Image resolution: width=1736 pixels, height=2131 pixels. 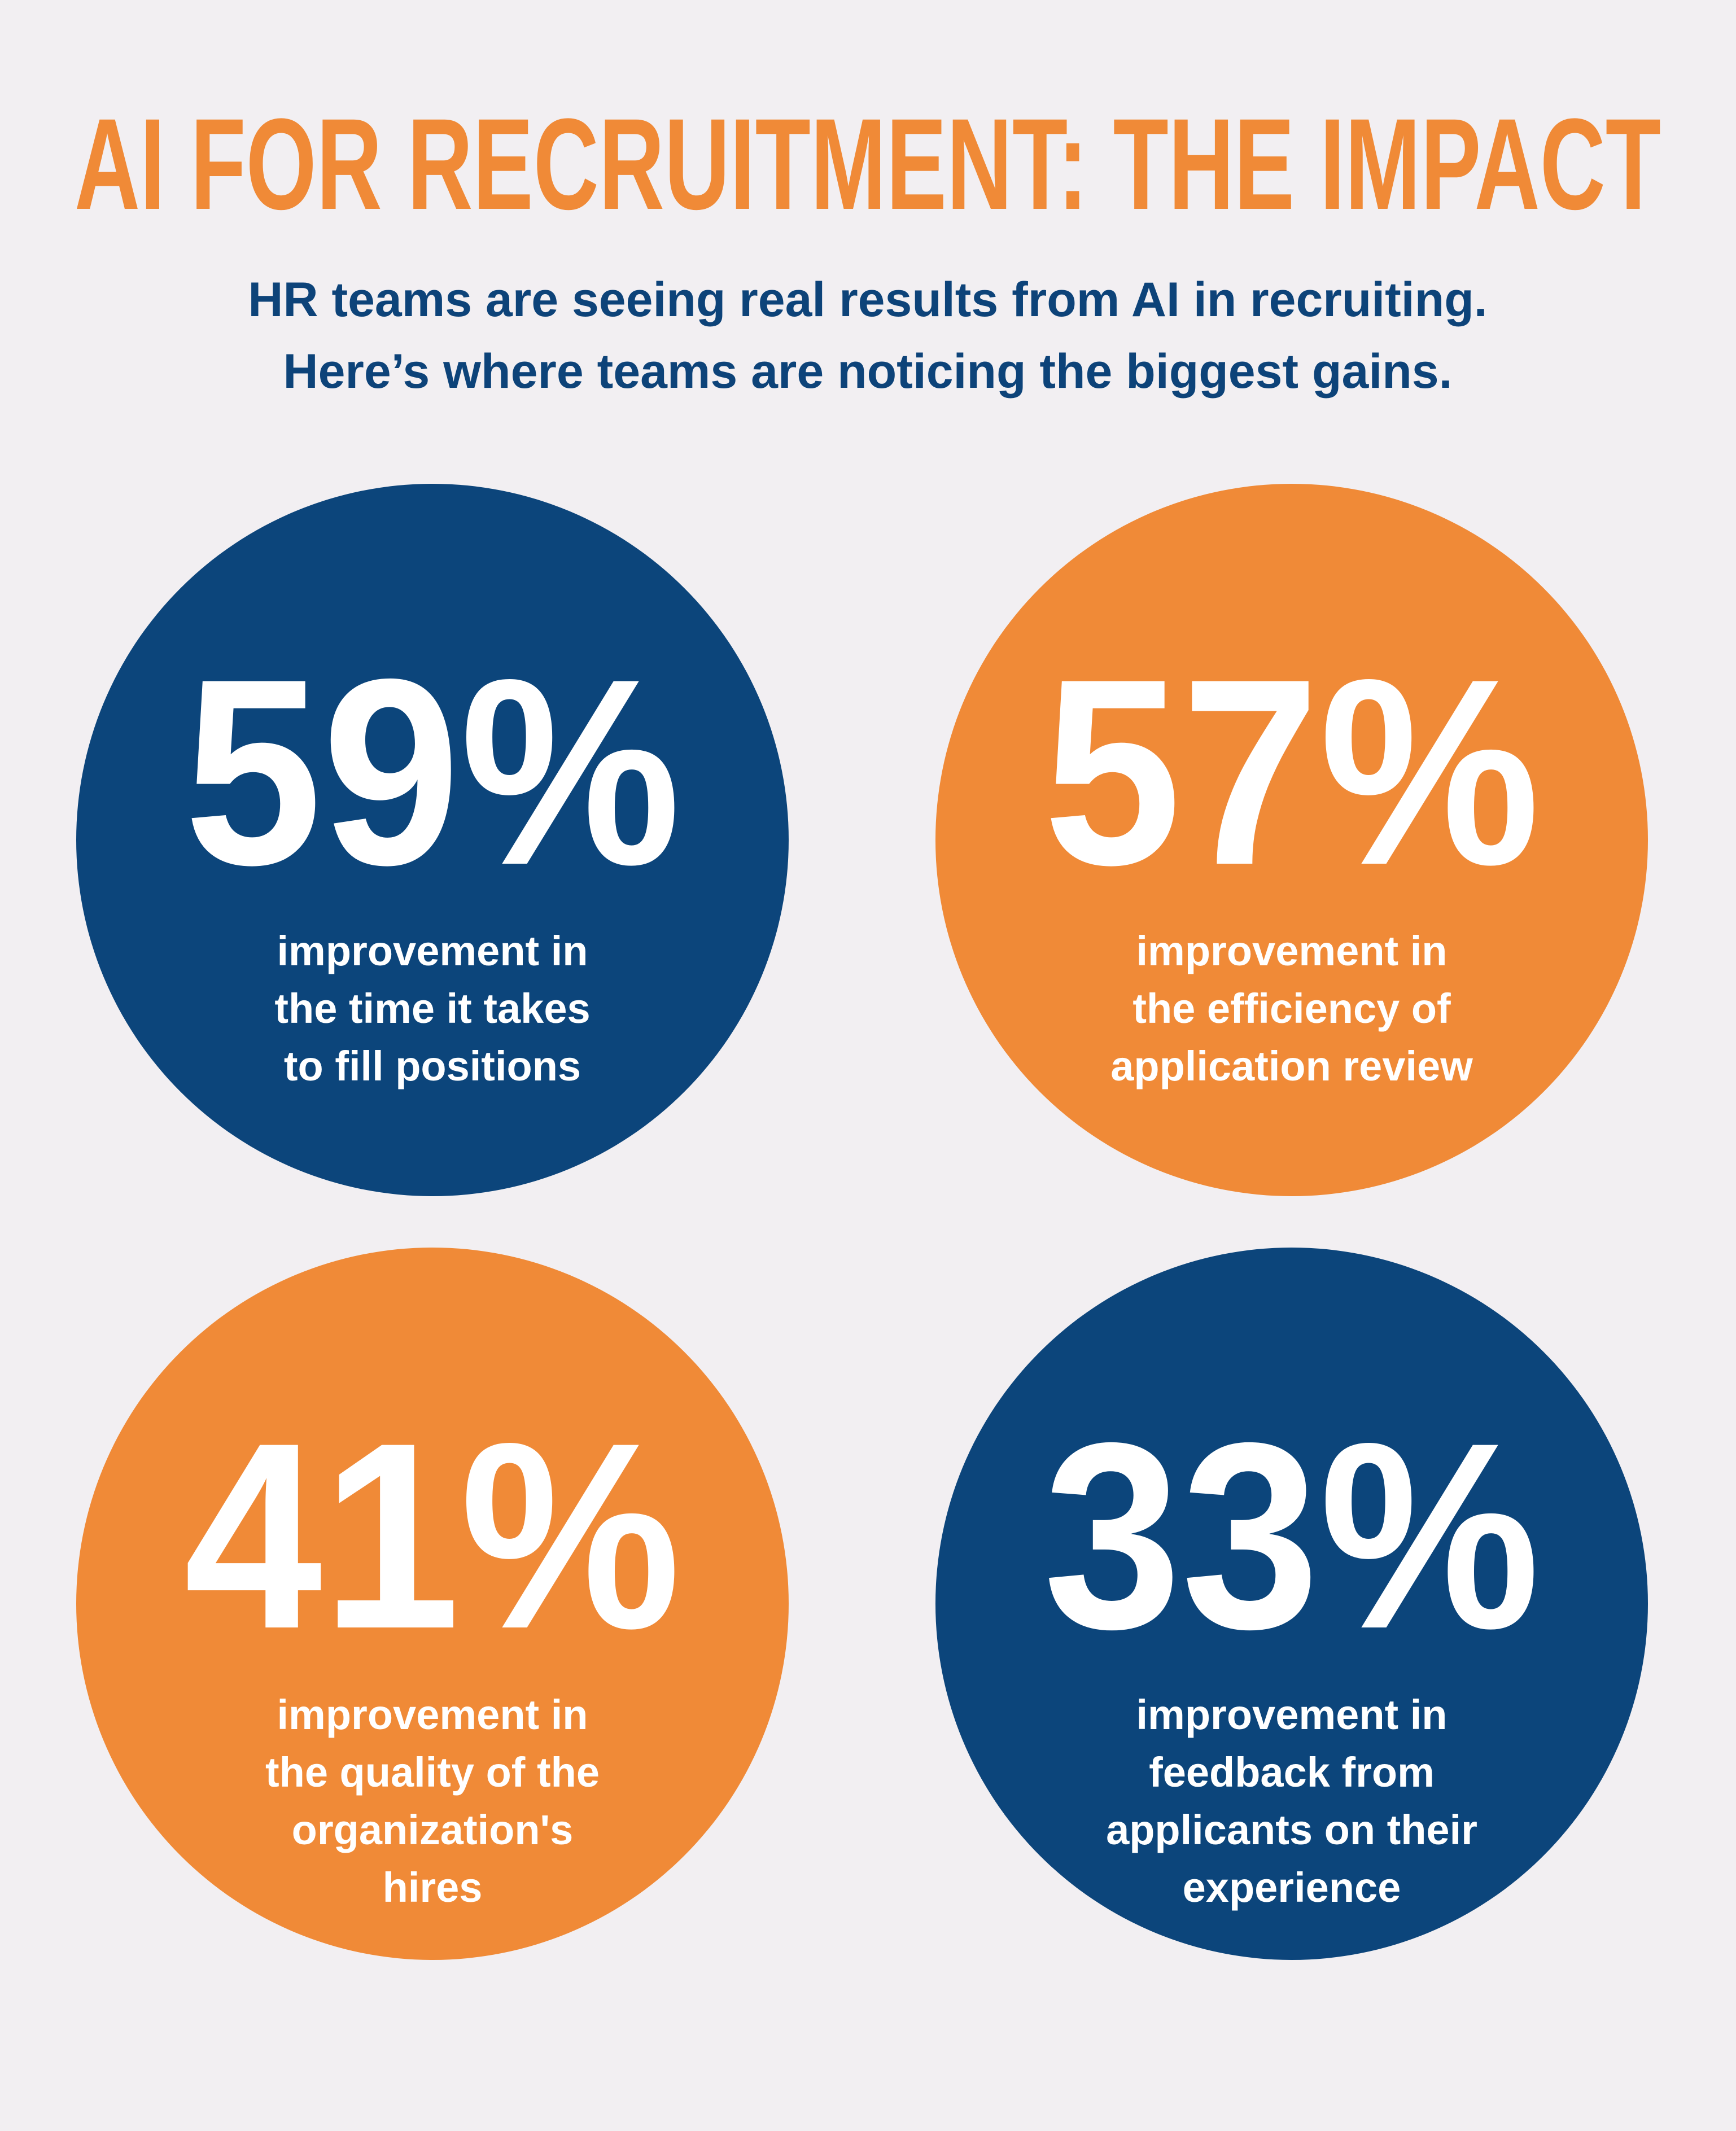 What do you see at coordinates (433, 1888) in the screenshot?
I see `stat-description: hires` at bounding box center [433, 1888].